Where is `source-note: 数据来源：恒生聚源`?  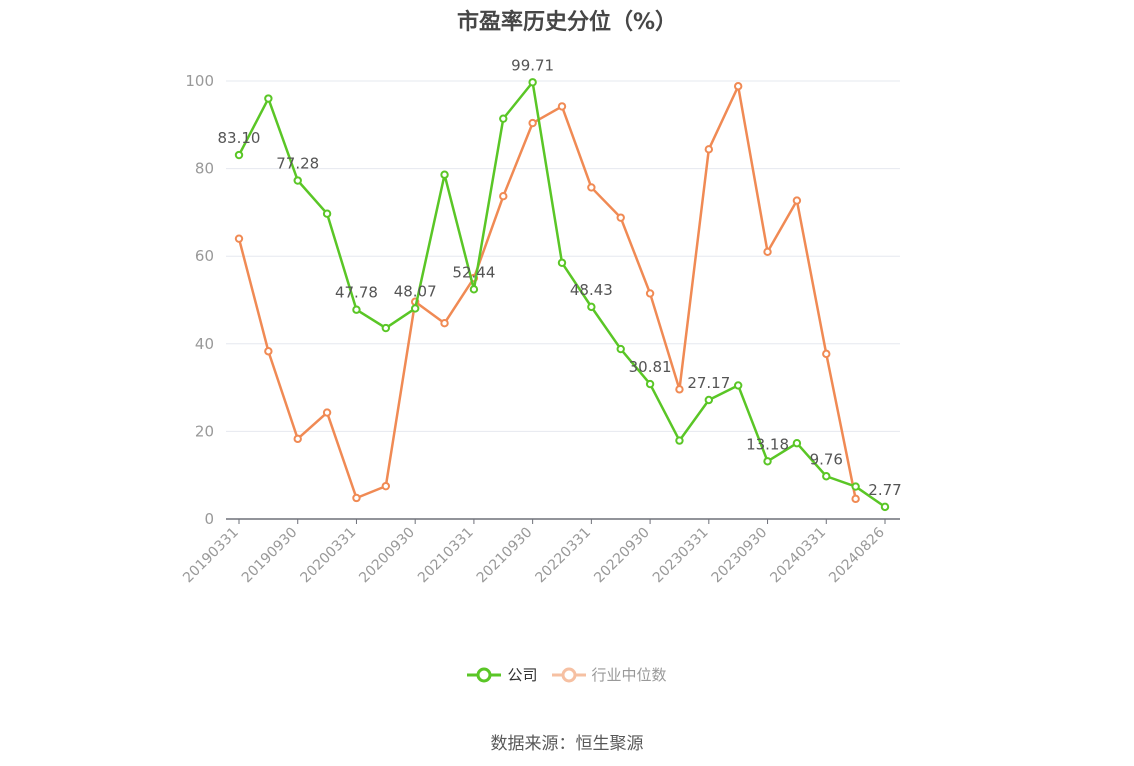 source-note: 数据来源：恒生聚源 is located at coordinates (567, 744).